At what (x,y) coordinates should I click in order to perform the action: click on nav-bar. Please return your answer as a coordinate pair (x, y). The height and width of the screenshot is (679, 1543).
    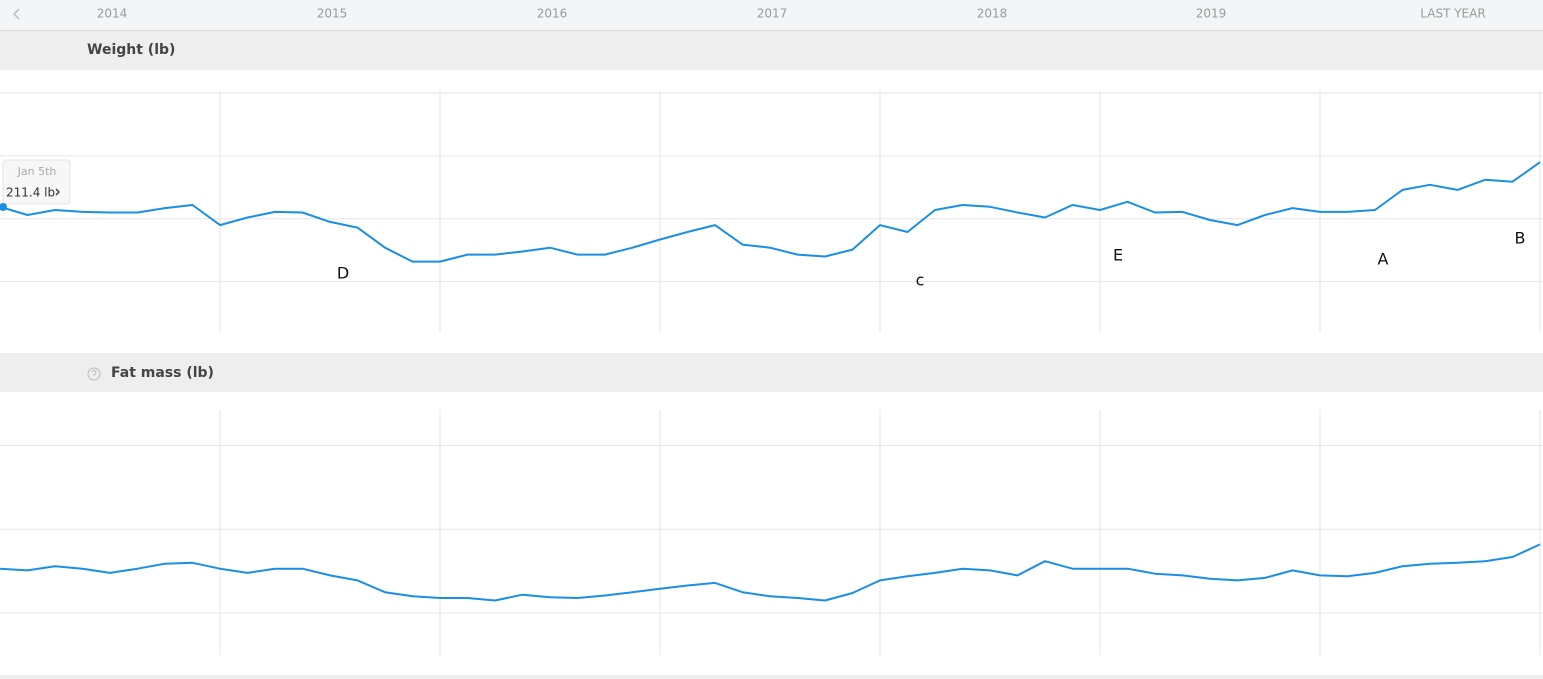
    Looking at the image, I should click on (771, 15).